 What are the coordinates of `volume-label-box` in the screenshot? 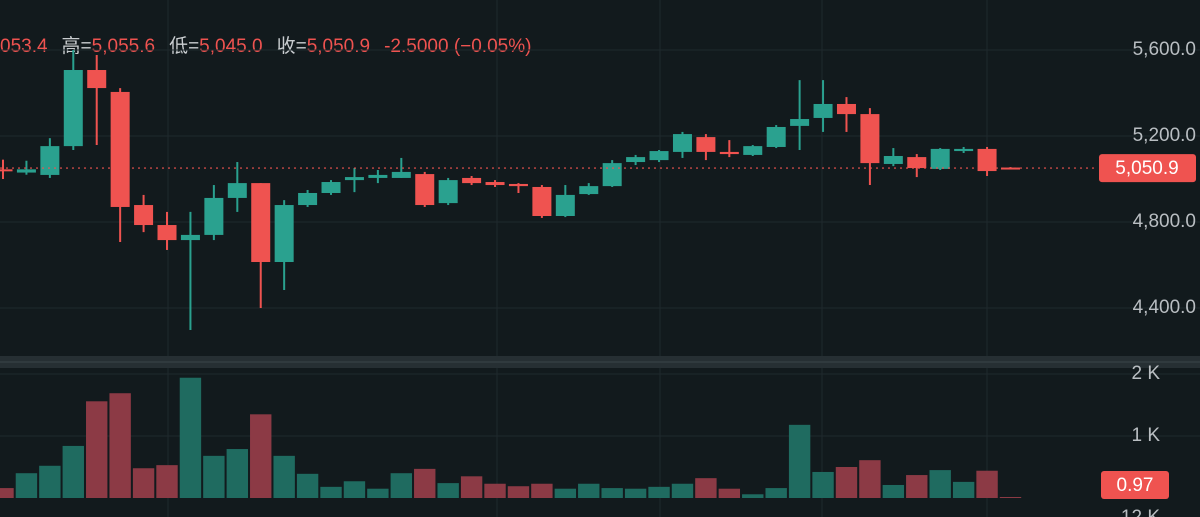 It's located at (1135, 485).